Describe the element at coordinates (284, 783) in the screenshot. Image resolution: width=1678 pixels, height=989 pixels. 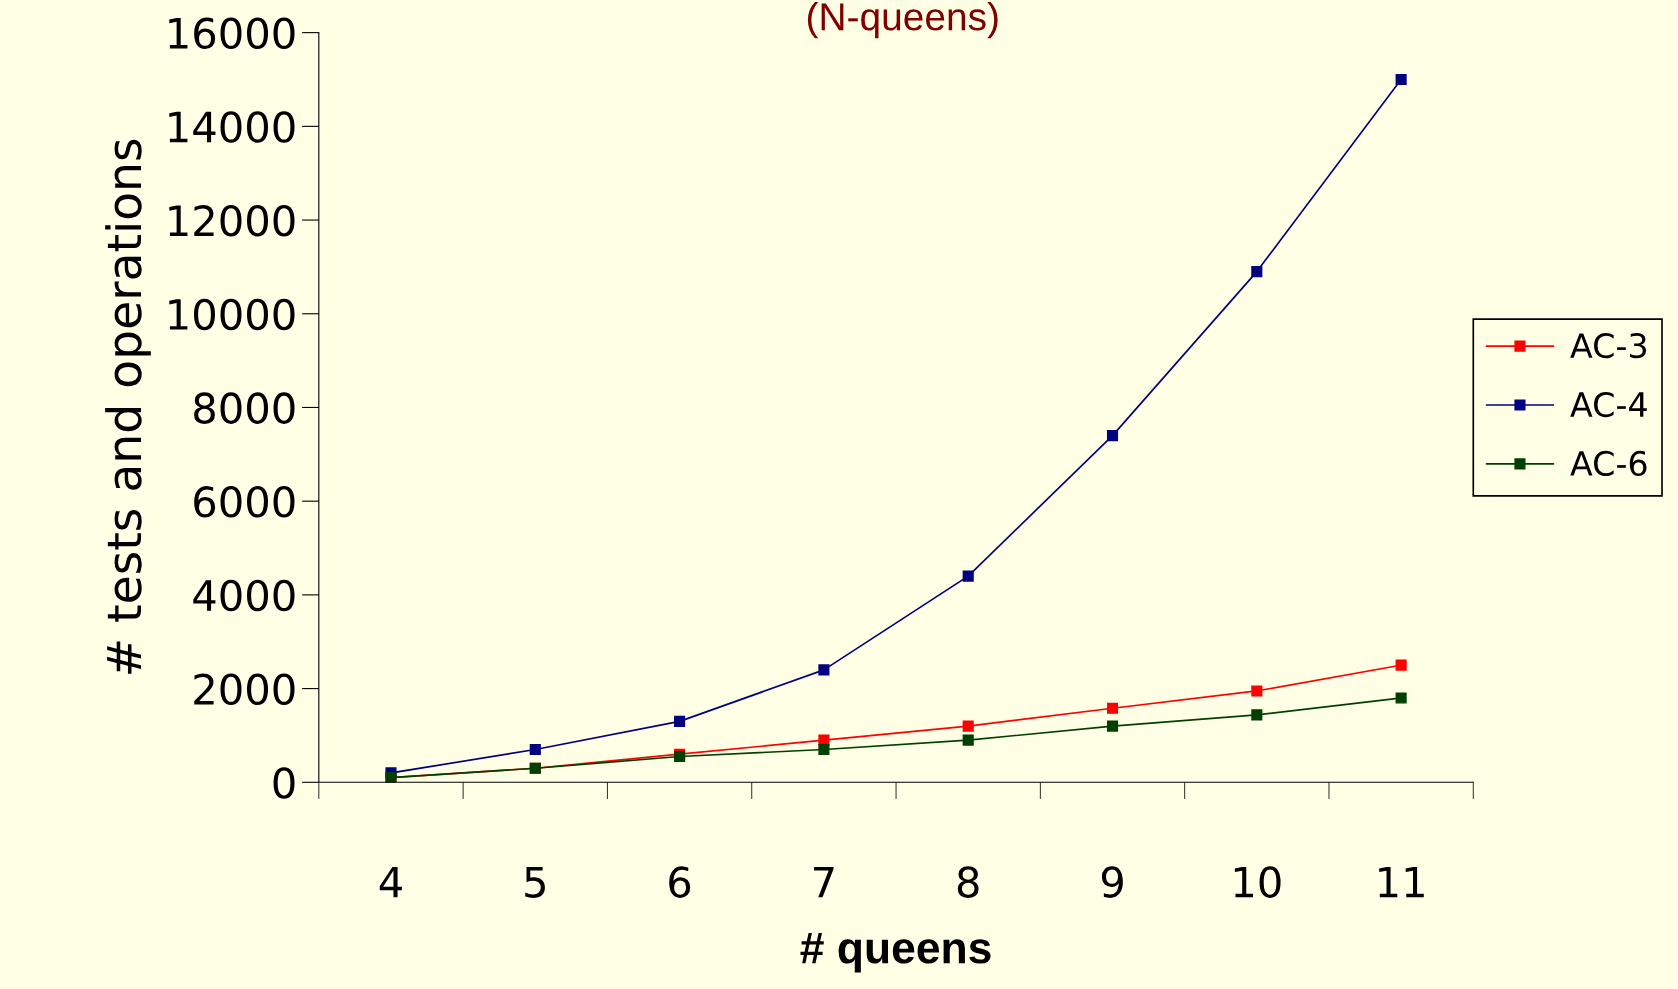
I see `y-tick-label: 0` at that location.